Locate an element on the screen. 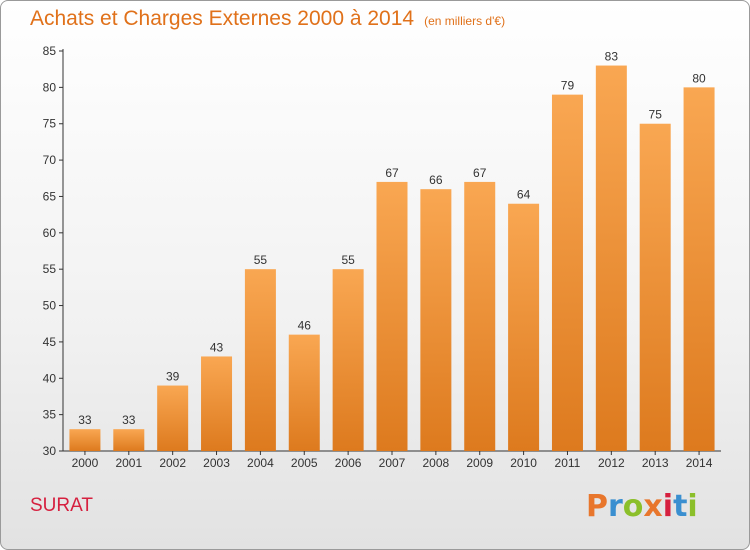  y-tick-label: 65 is located at coordinates (50, 196).